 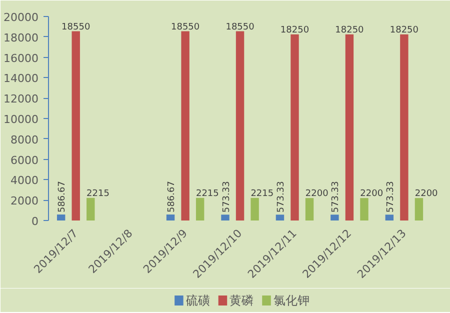 I want to click on y-tick-label: 10000, so click(x=21, y=119).